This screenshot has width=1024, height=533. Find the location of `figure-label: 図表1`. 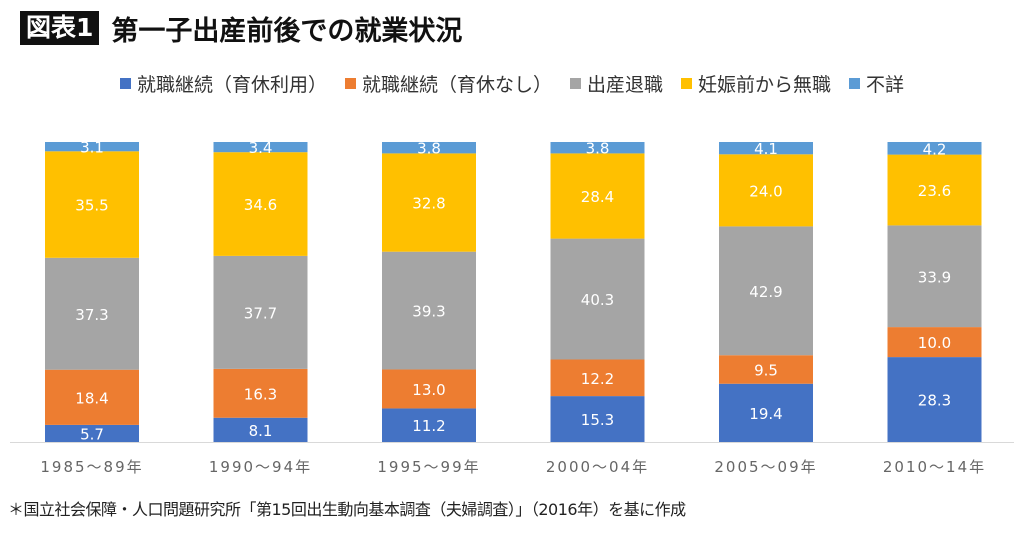

figure-label: 図表1 is located at coordinates (60, 28).